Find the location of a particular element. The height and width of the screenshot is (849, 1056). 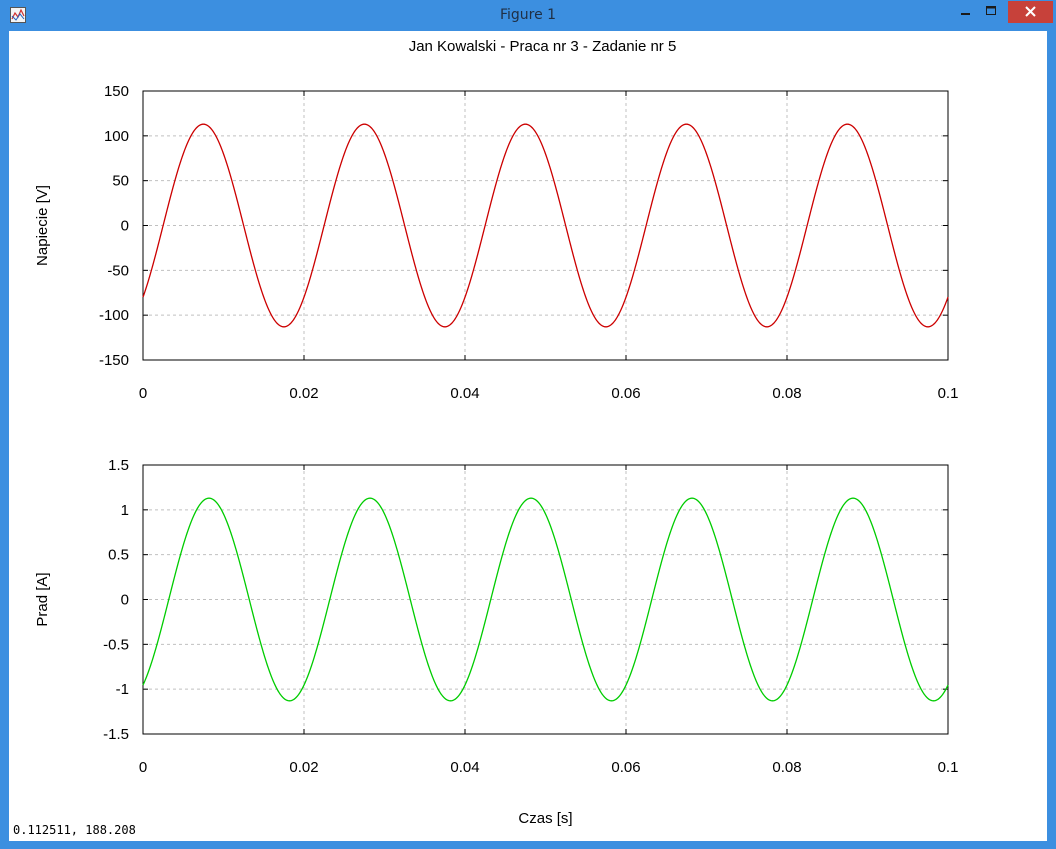

y-tick-label: -100 is located at coordinates (114, 315).